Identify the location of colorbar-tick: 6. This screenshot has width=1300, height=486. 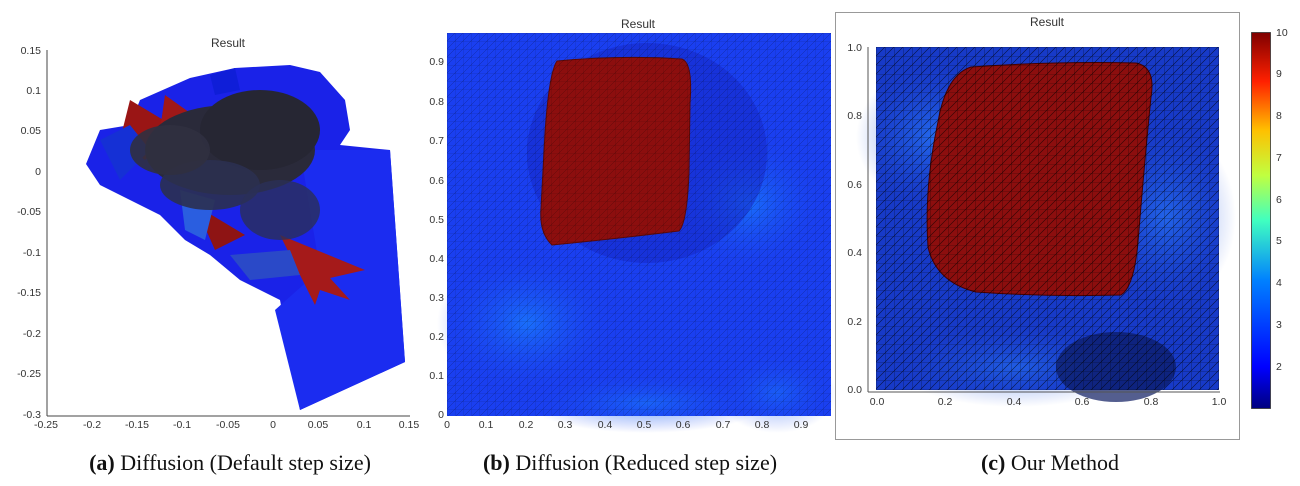
(1279, 200).